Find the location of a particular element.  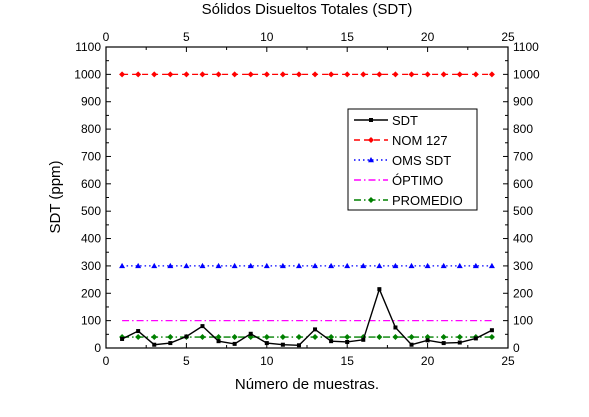

y-tick-label: 900 is located at coordinates (91, 102).